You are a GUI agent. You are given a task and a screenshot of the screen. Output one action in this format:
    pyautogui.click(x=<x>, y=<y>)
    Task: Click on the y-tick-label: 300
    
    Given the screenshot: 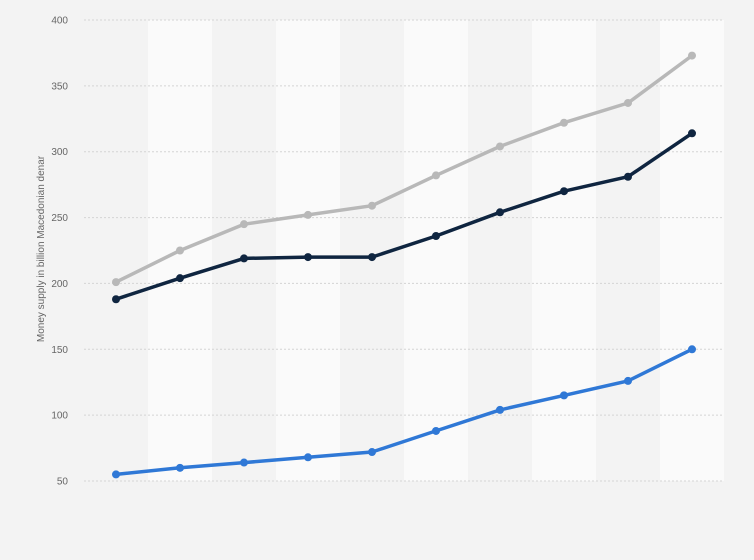 What is the action you would take?
    pyautogui.click(x=59, y=152)
    